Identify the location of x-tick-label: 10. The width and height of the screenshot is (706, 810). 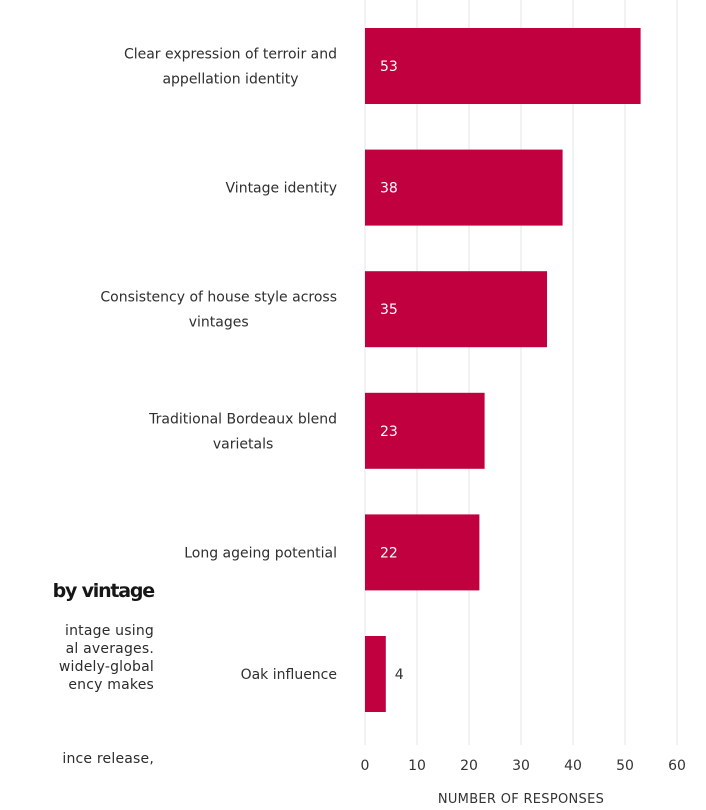
(417, 766).